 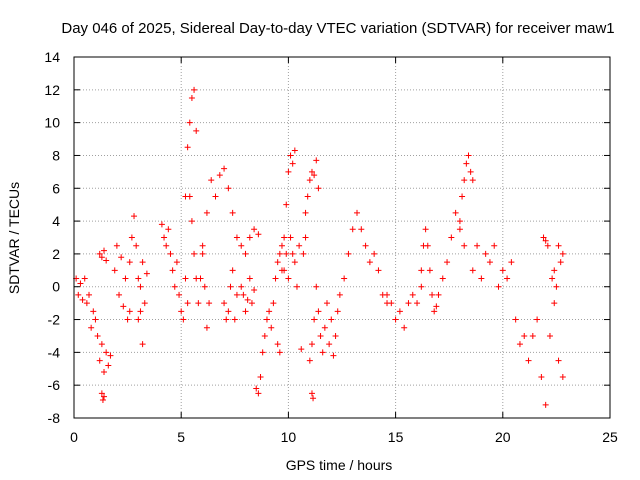 I want to click on x-tick-label: 0, so click(x=74, y=437).